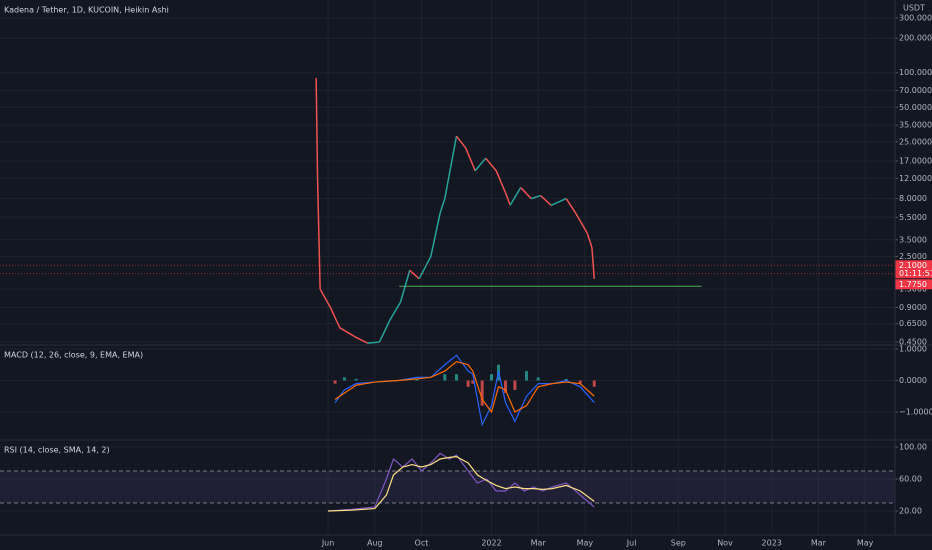 This screenshot has height=550, width=932. I want to click on y-tick-label: 5.5000, so click(913, 217).